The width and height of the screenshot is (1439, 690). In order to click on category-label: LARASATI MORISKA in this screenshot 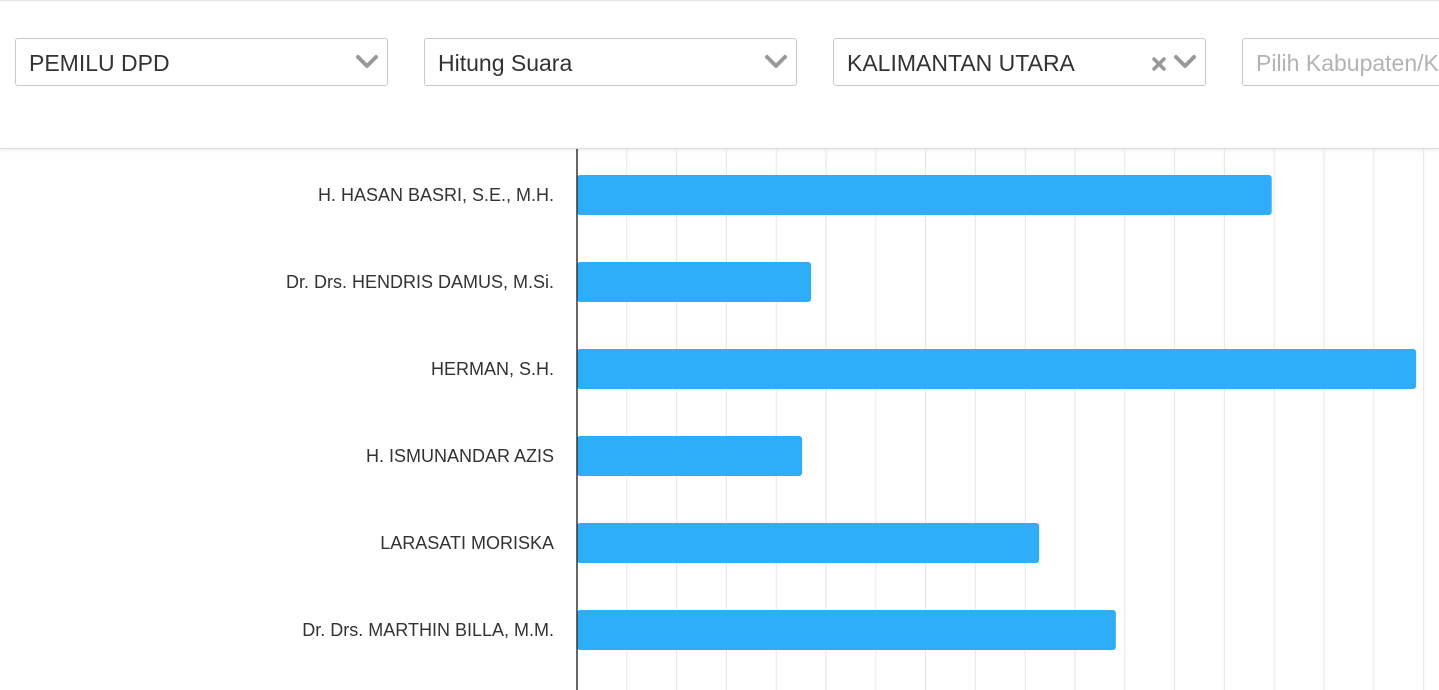, I will do `click(467, 543)`.